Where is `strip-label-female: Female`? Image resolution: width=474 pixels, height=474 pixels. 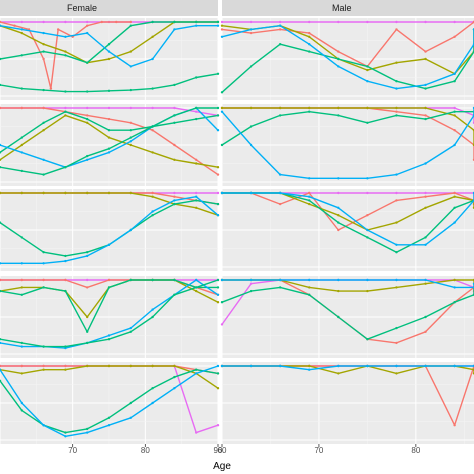
strip-label-female: Female is located at coordinates (82, 8).